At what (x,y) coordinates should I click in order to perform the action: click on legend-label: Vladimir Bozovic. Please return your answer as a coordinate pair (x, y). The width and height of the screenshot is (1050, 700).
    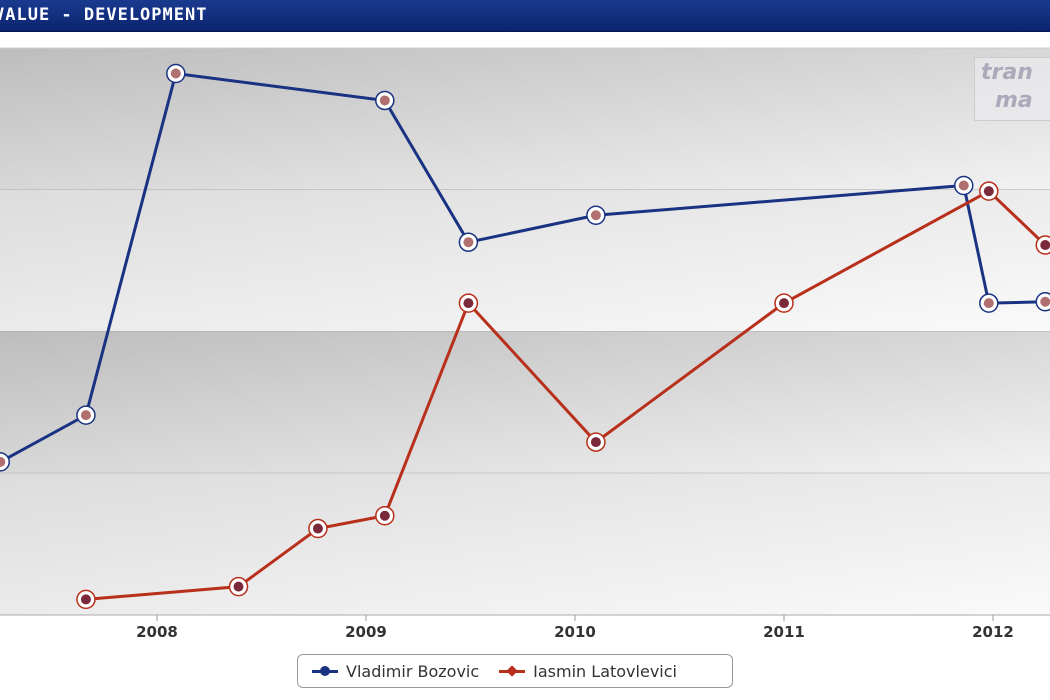
    Looking at the image, I should click on (413, 671).